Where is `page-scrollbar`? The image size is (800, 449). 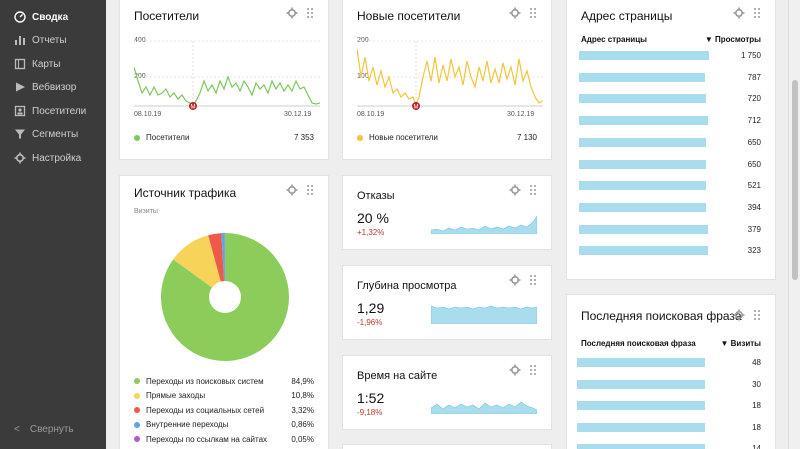 page-scrollbar is located at coordinates (794, 224).